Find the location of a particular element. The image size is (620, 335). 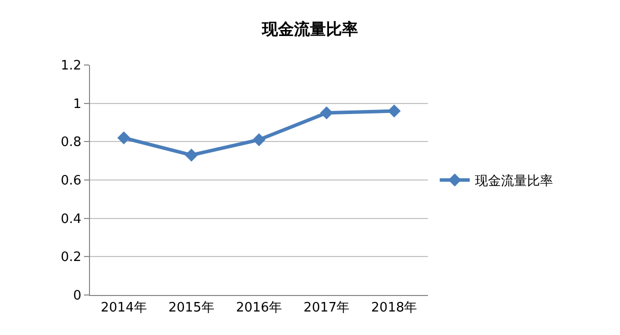

x-tick-label: 2018年 is located at coordinates (394, 308).